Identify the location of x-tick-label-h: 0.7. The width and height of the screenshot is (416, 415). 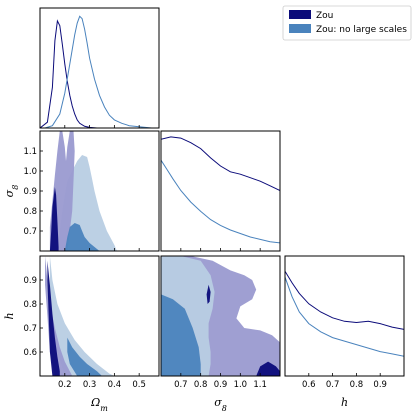
(333, 385).